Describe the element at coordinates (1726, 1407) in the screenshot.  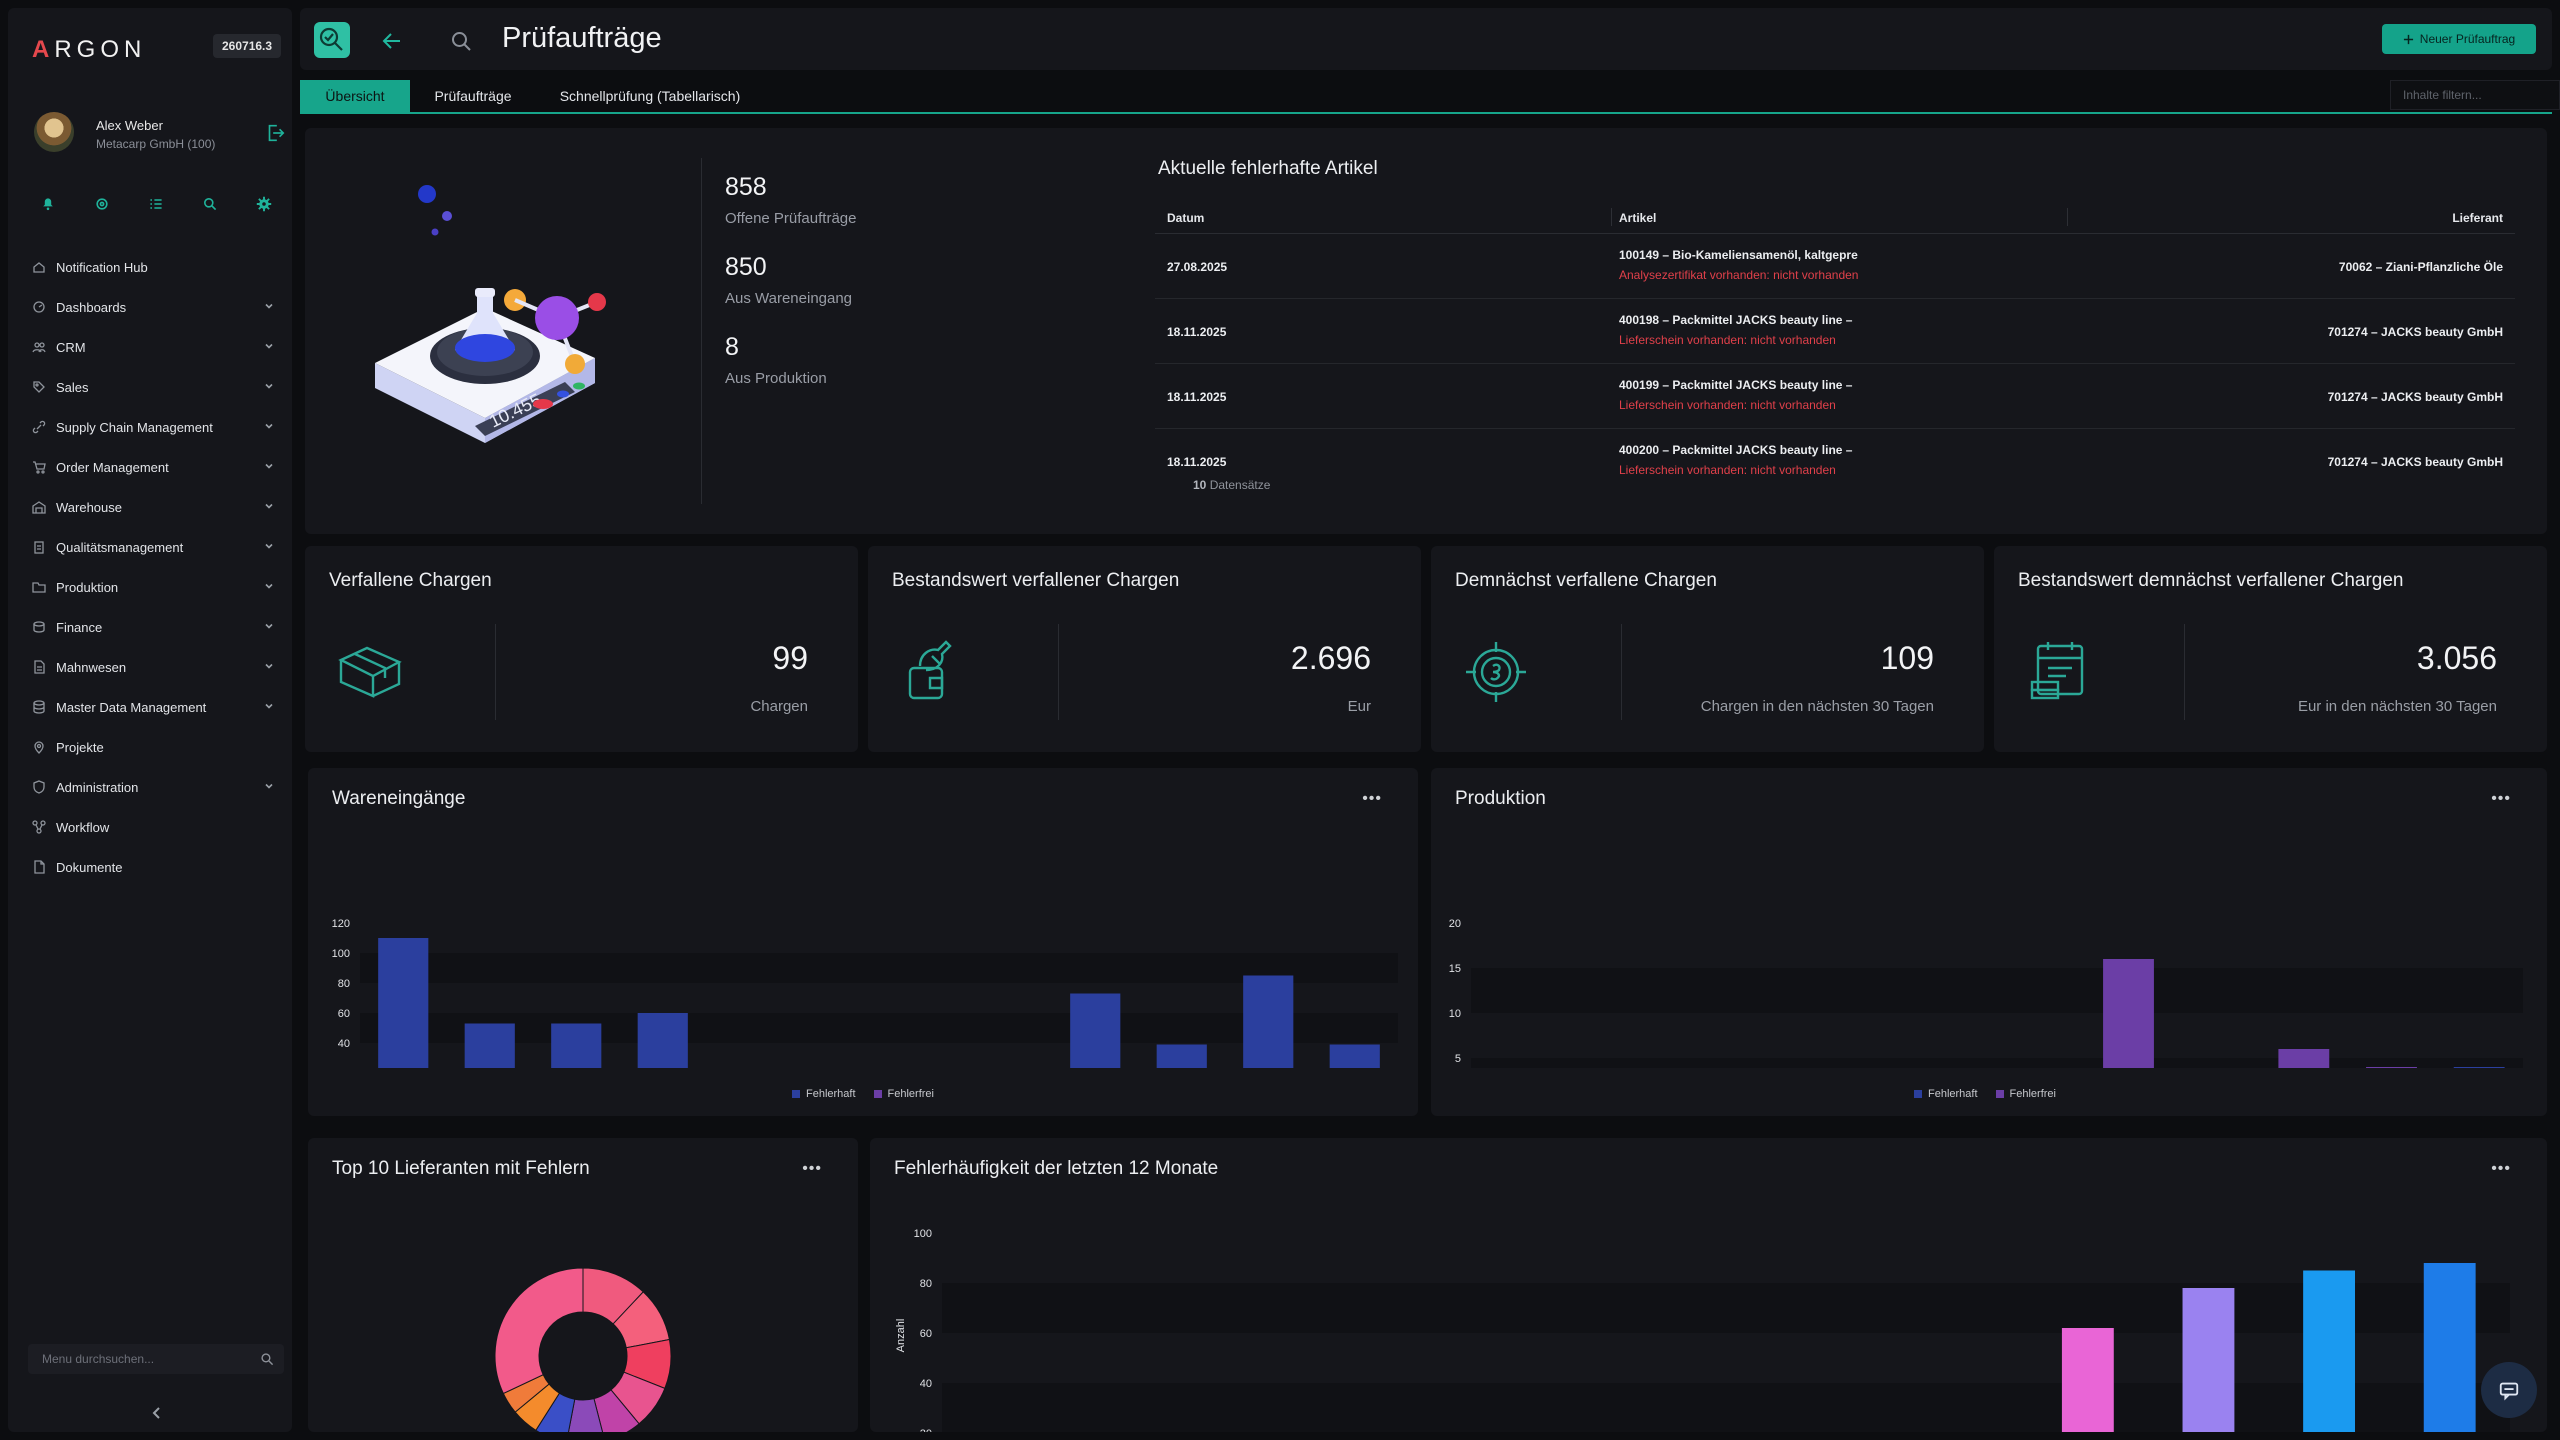
I see `grid-band` at that location.